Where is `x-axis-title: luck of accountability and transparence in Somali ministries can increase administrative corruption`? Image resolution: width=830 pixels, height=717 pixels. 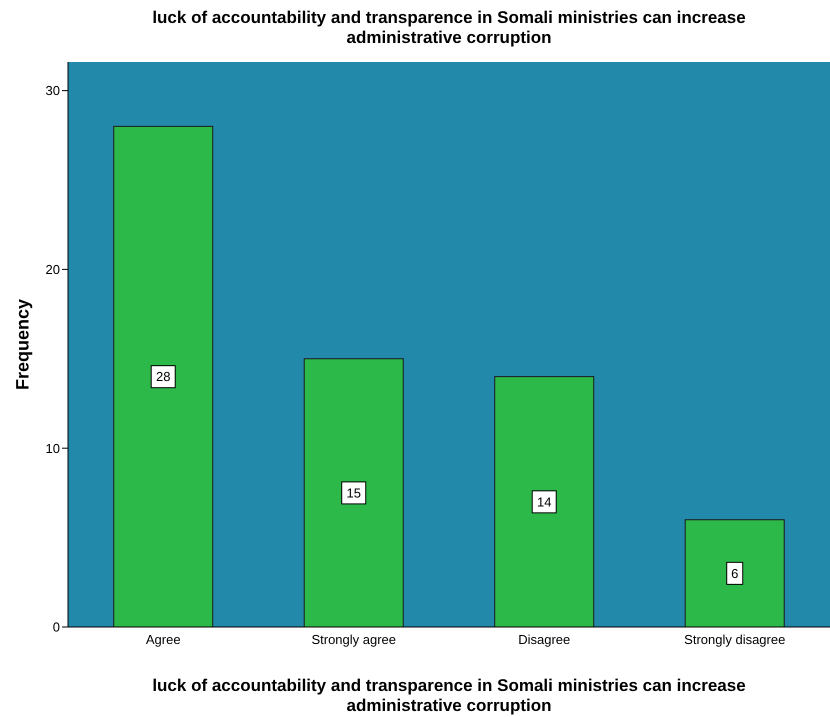 x-axis-title: luck of accountability and transparence in Somali ministries can increase administrative corruption is located at coordinates (449, 696).